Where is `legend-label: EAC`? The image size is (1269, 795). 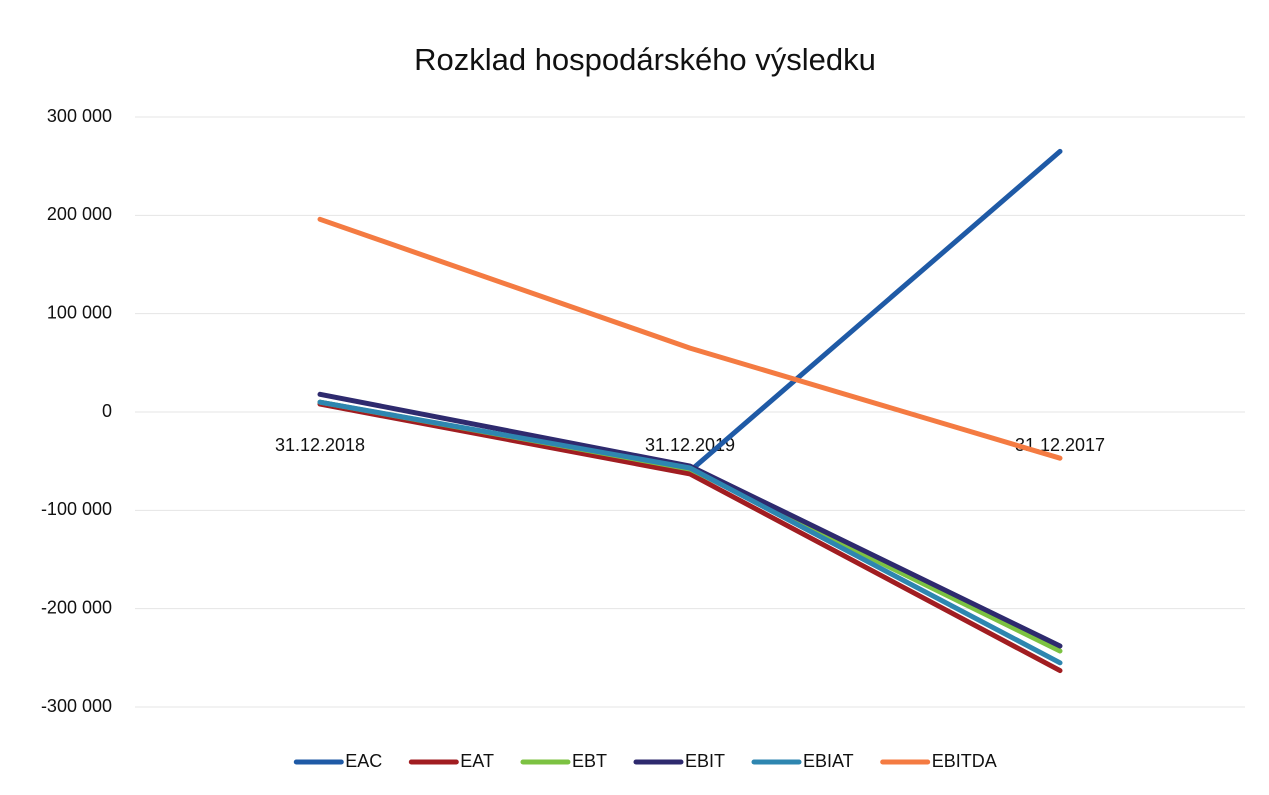
legend-label: EAC is located at coordinates (363, 761).